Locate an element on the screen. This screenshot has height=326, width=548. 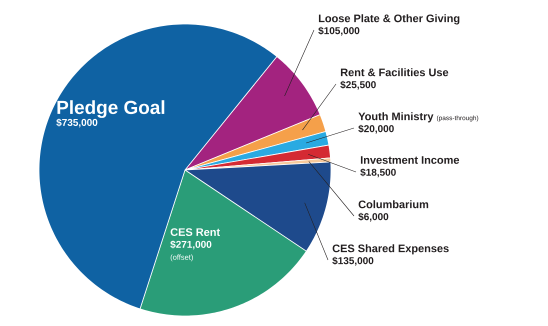
data-label: $105,000 is located at coordinates (339, 31).